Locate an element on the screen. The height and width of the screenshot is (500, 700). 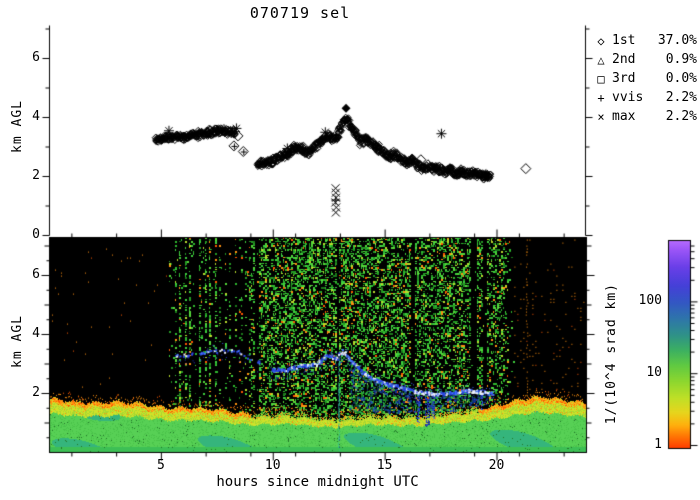
legend-value: 0.0% is located at coordinates (681, 78).